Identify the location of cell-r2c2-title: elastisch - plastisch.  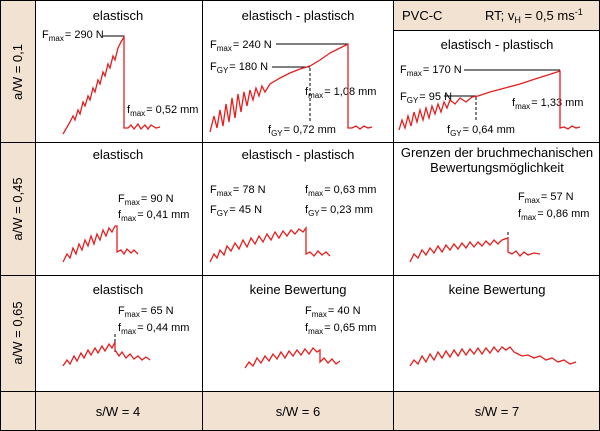
(298, 154).